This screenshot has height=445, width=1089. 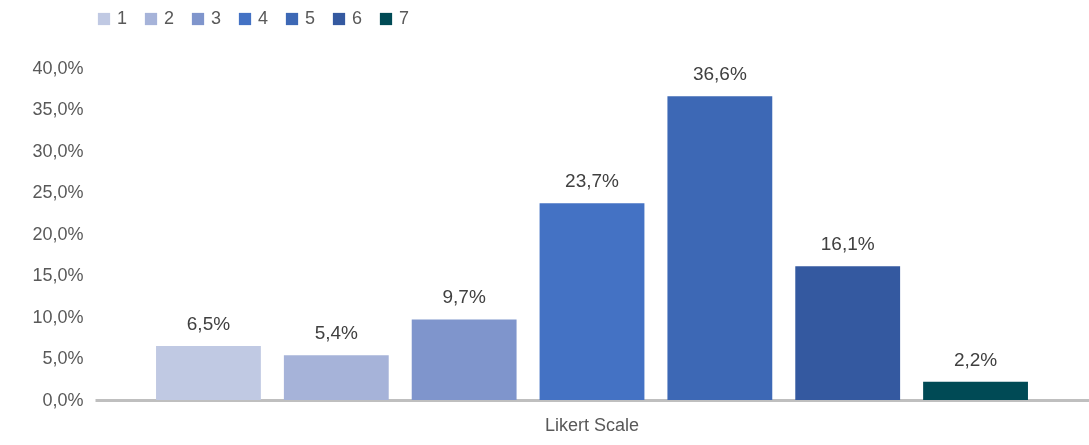 What do you see at coordinates (263, 18) in the screenshot?
I see `legend-label: 4` at bounding box center [263, 18].